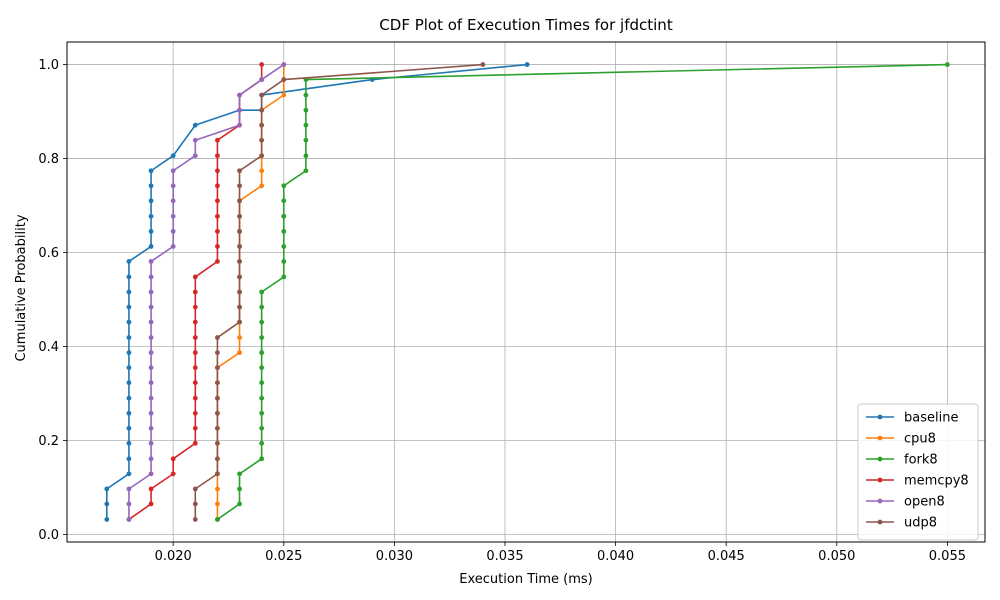  What do you see at coordinates (931, 418) in the screenshot?
I see `legend-label: baseline` at bounding box center [931, 418].